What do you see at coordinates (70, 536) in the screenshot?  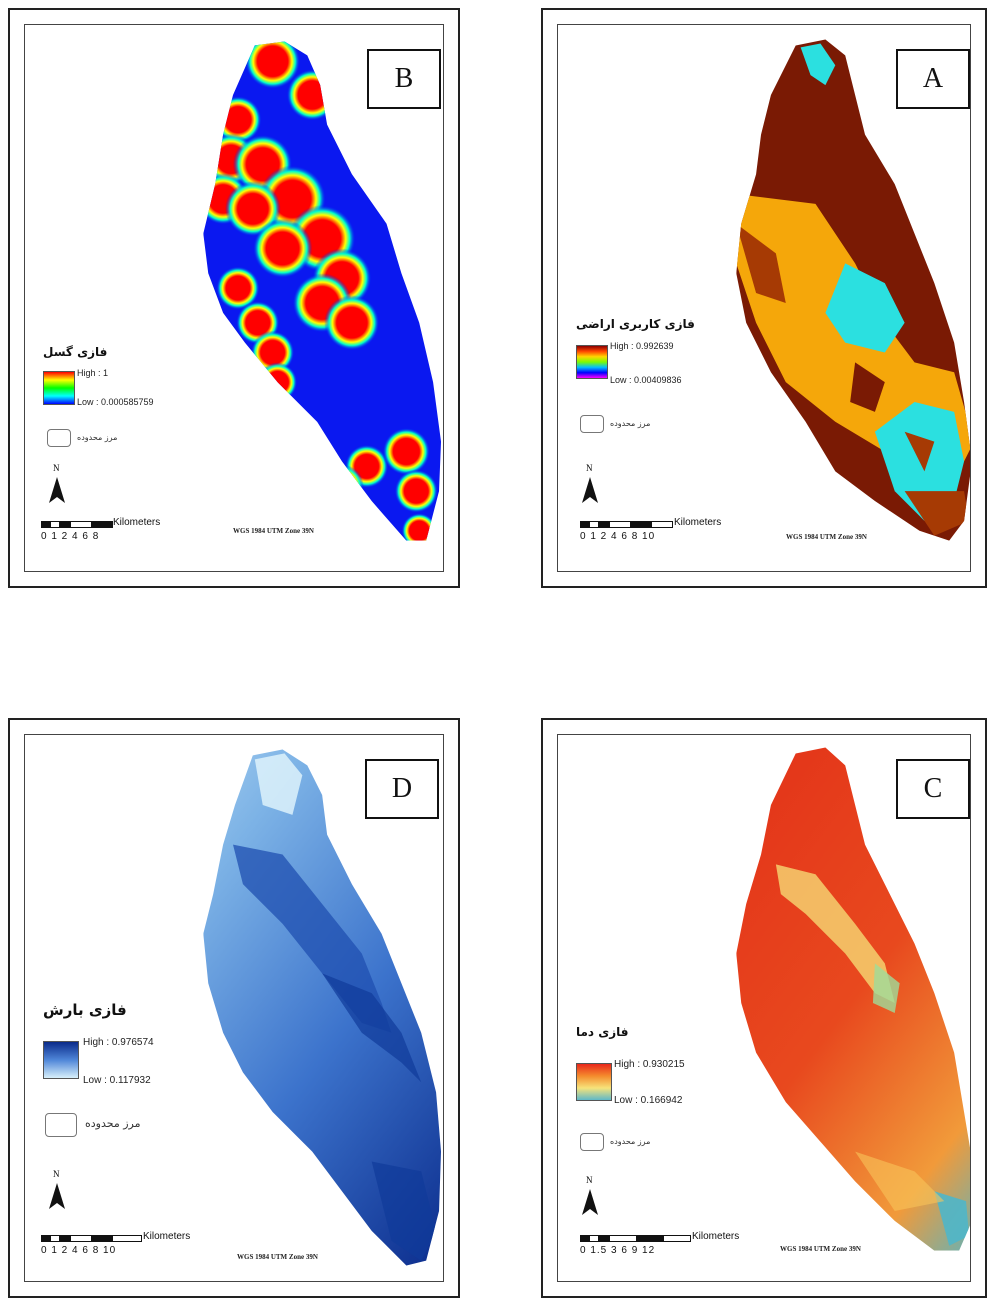 I see `scale-numbers: 0 1 2 4 6 8` at bounding box center [70, 536].